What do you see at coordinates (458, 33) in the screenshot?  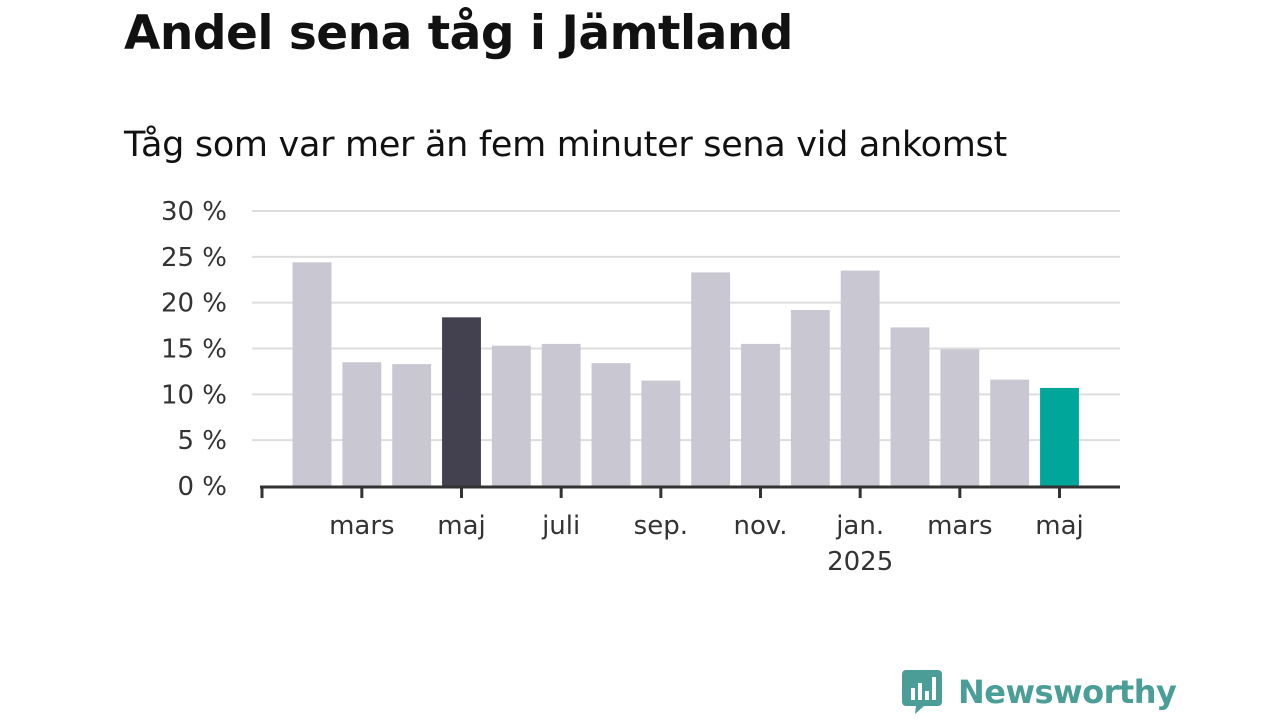 I see `chart-title: Andel sena tåg i Jämtland` at bounding box center [458, 33].